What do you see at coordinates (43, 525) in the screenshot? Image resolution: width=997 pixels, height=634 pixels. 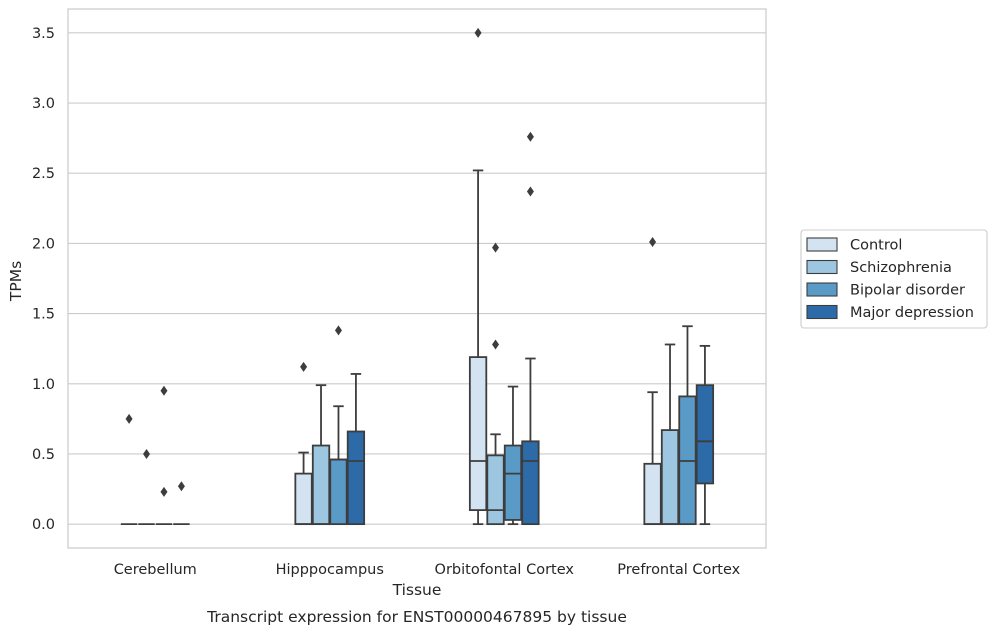 I see `y-tick-label: 0.0` at bounding box center [43, 525].